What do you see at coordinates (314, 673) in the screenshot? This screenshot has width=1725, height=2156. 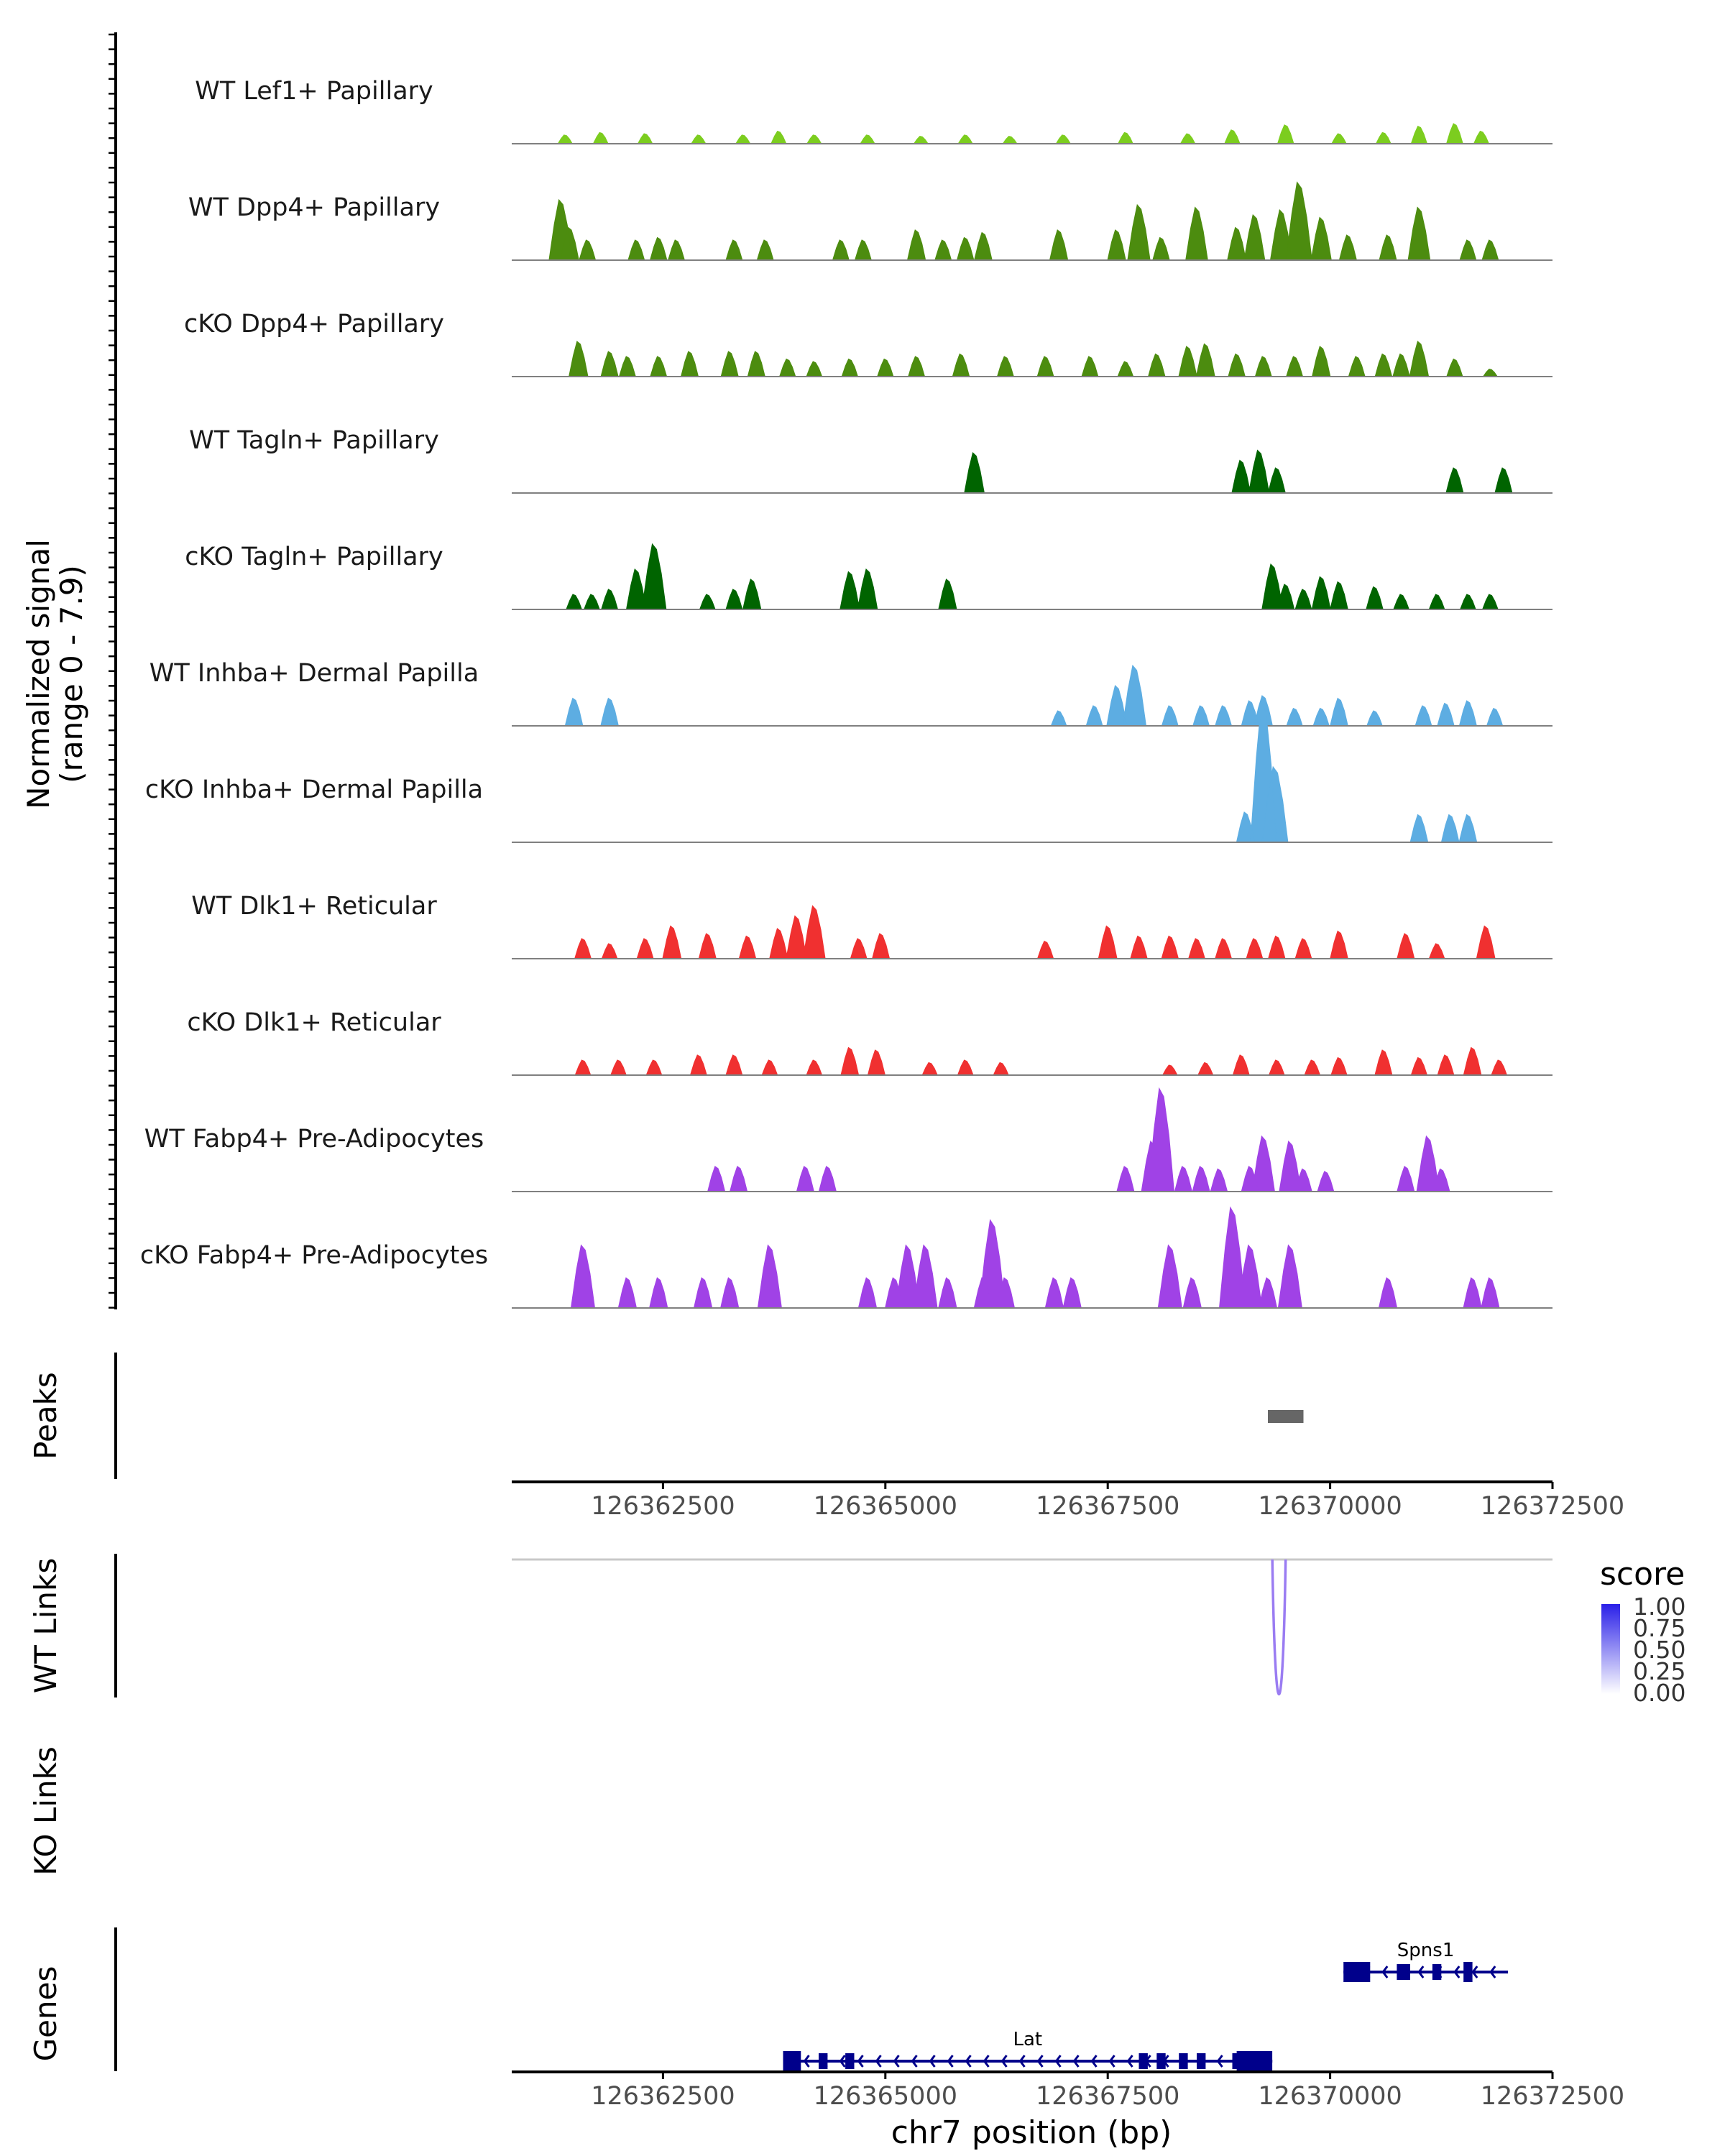 I see `track-label: WT Inhba+ Dermal Papilla` at bounding box center [314, 673].